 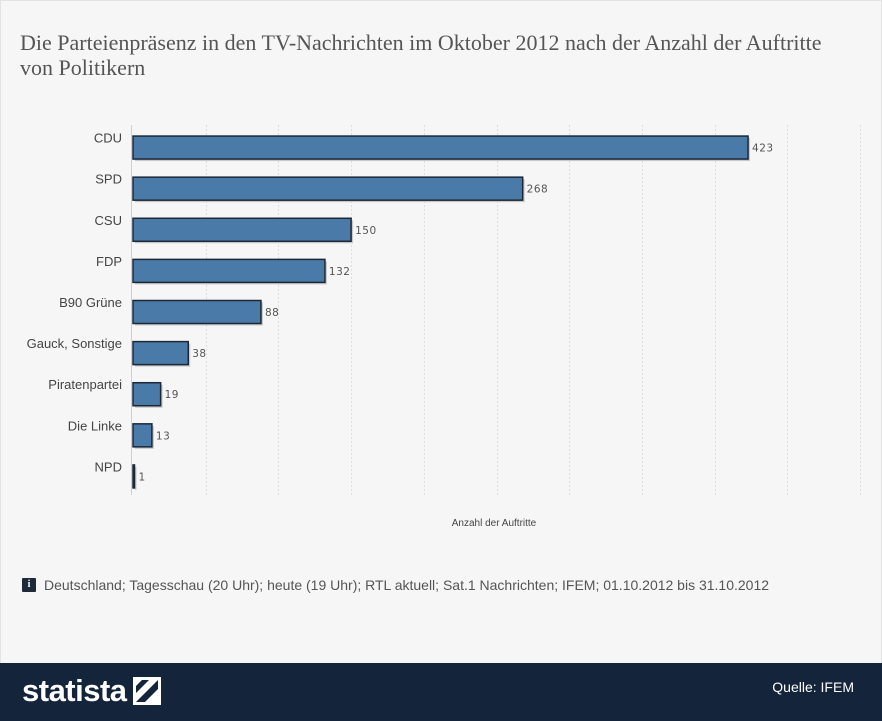 What do you see at coordinates (85, 384) in the screenshot?
I see `category-label: Piratenpartei` at bounding box center [85, 384].